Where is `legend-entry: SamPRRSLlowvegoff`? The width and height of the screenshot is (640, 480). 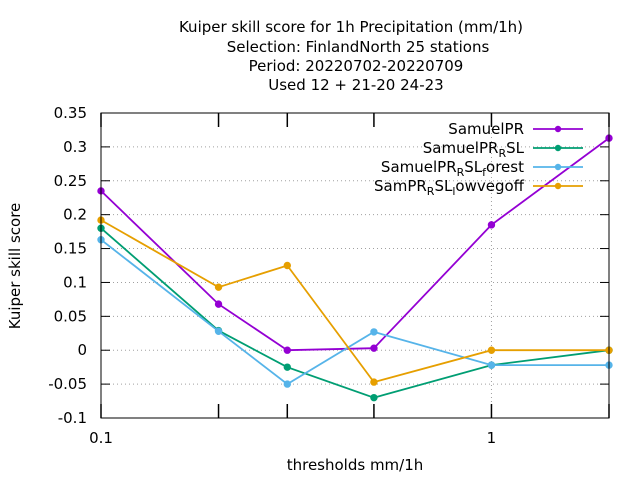
legend-entry: SamPRRSLlowvegoff is located at coordinates (478, 187).